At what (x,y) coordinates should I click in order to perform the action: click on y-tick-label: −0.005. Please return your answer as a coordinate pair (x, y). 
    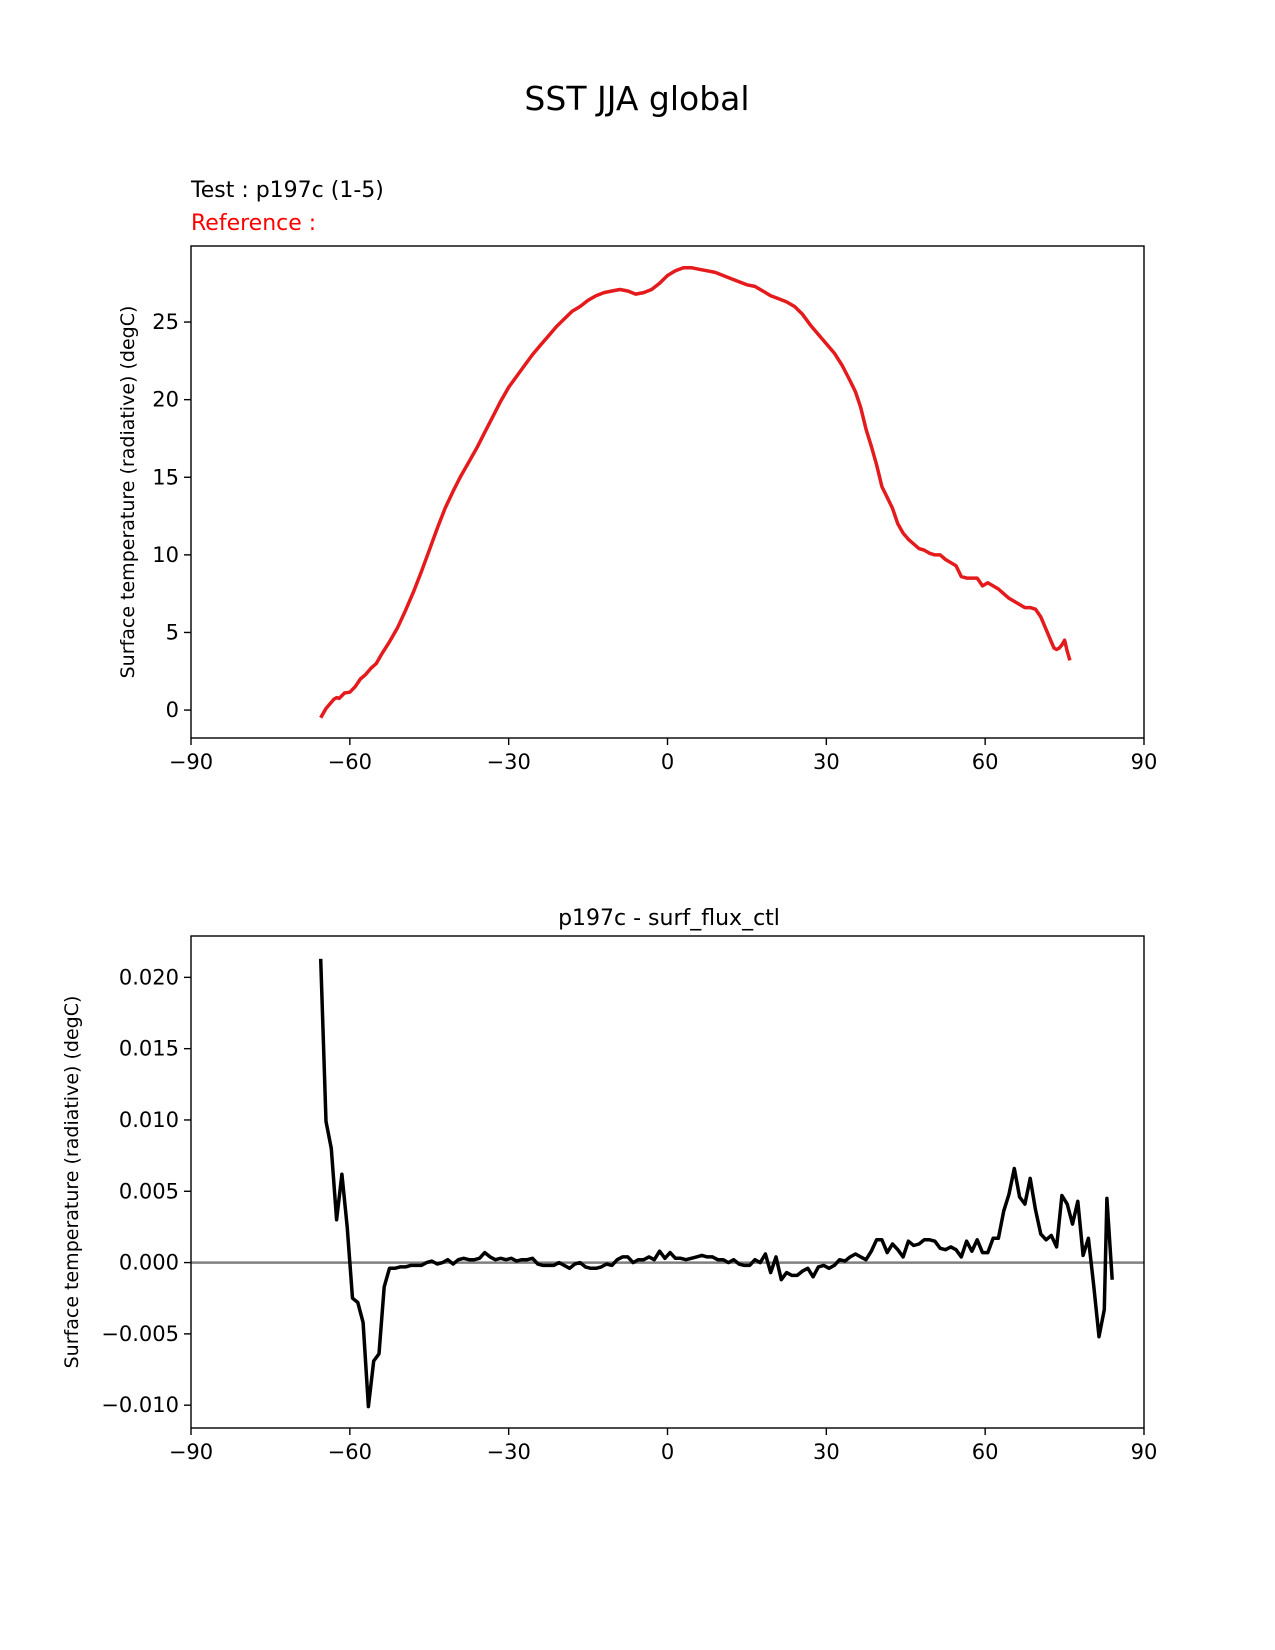
    Looking at the image, I should click on (140, 1334).